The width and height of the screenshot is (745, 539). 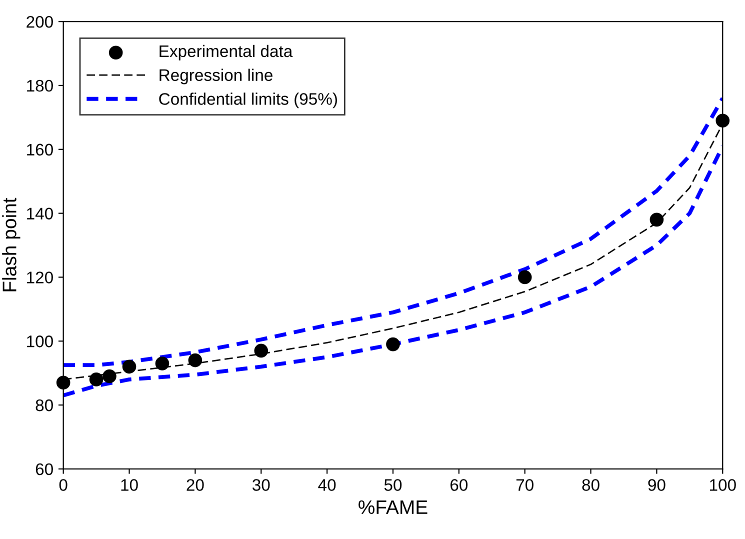 I want to click on x-tick-label: 60, so click(x=459, y=485).